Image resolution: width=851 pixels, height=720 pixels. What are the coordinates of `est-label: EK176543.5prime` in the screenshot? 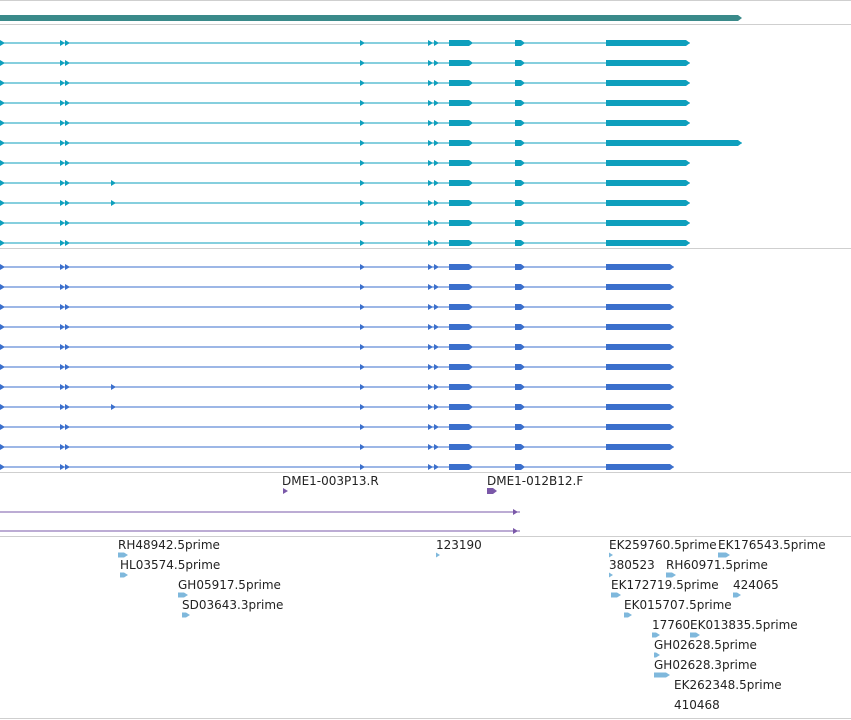 It's located at (772, 545).